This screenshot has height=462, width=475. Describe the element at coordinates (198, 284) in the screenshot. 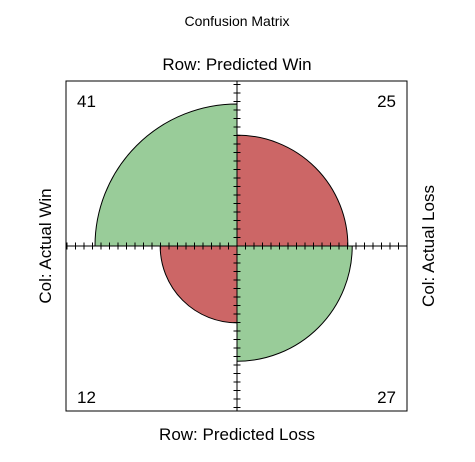

I see `slice-bottom-left` at that location.